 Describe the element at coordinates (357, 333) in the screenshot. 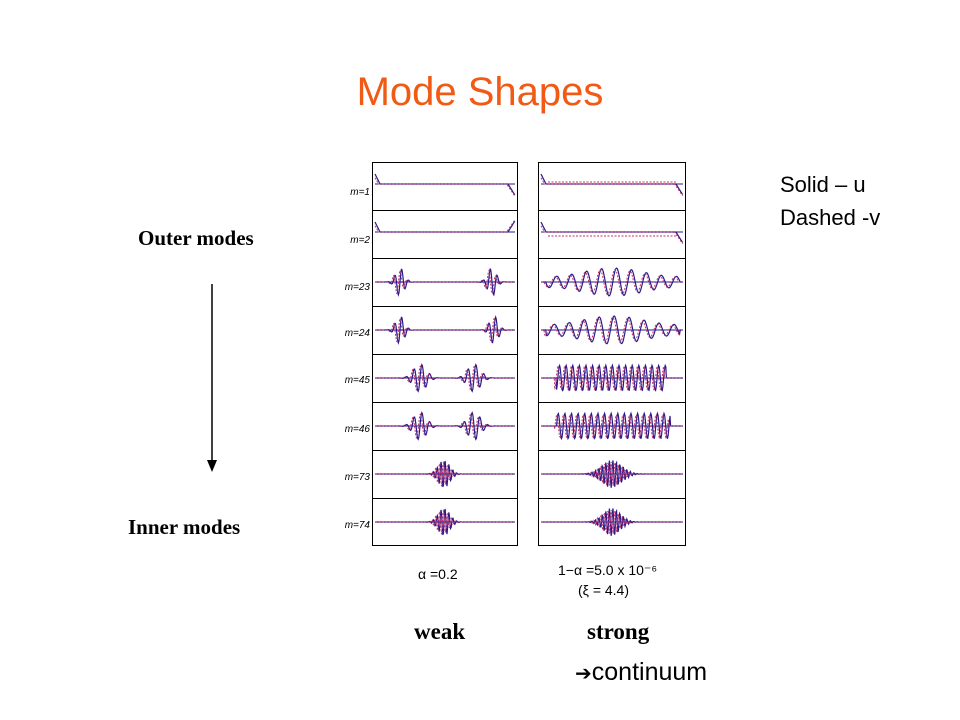

I see `mode-label-m24: m=24` at that location.